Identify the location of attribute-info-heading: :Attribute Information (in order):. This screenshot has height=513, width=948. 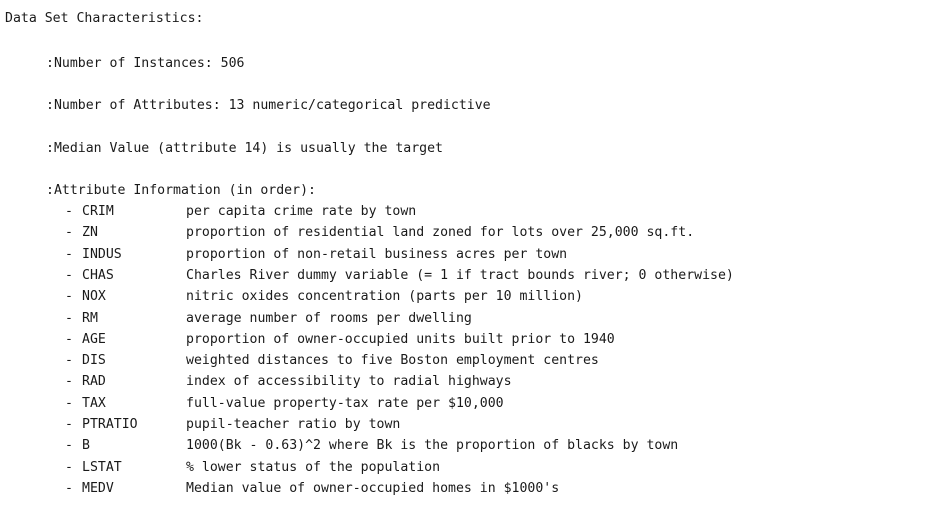
(181, 190).